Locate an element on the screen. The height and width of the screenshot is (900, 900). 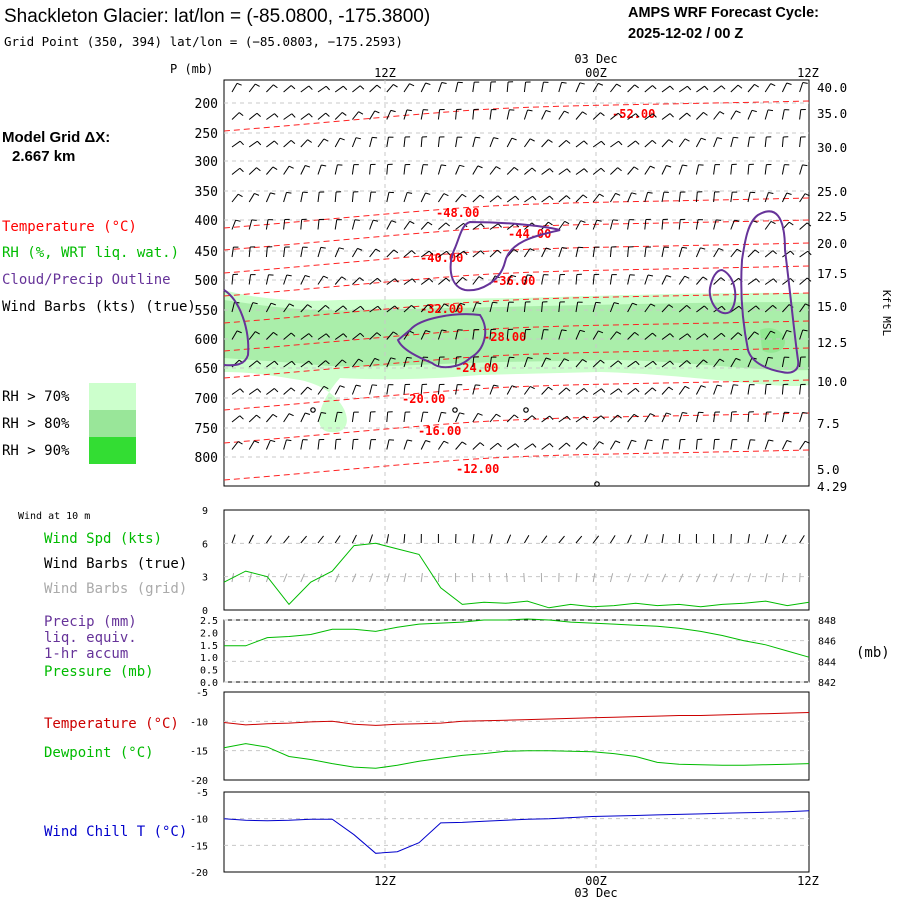
surface-barb-grid is located at coordinates (250, 578).